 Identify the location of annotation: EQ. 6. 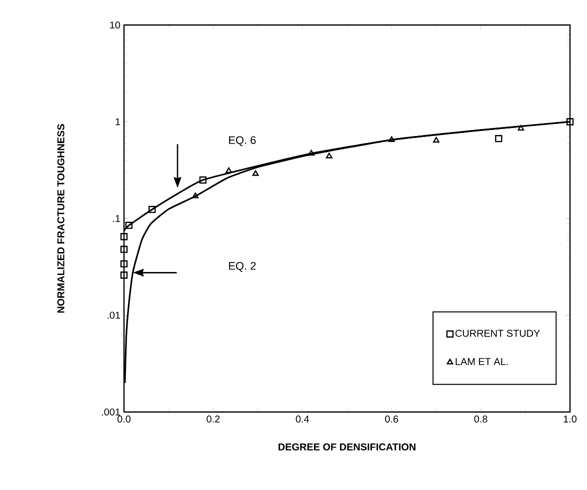
(242, 141).